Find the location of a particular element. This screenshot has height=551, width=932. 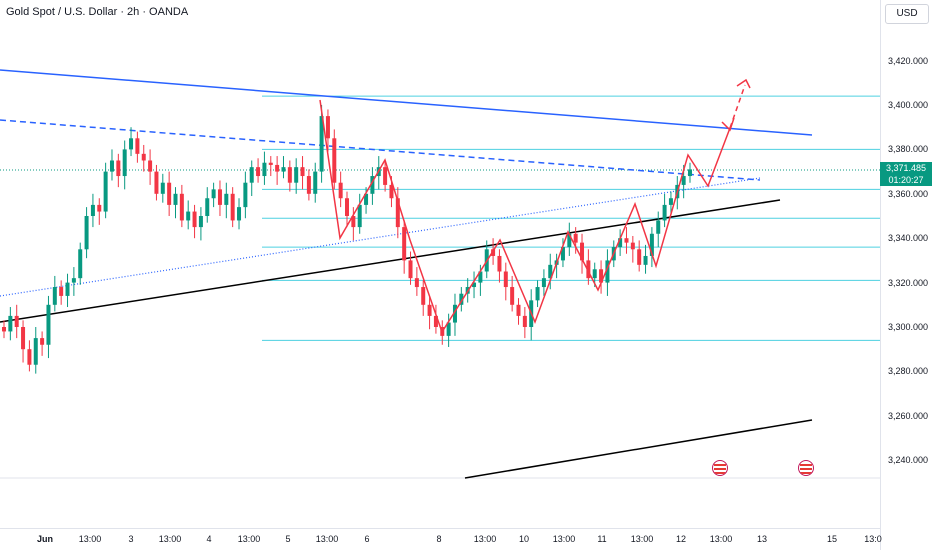

resistance-trendline is located at coordinates (406, 102).